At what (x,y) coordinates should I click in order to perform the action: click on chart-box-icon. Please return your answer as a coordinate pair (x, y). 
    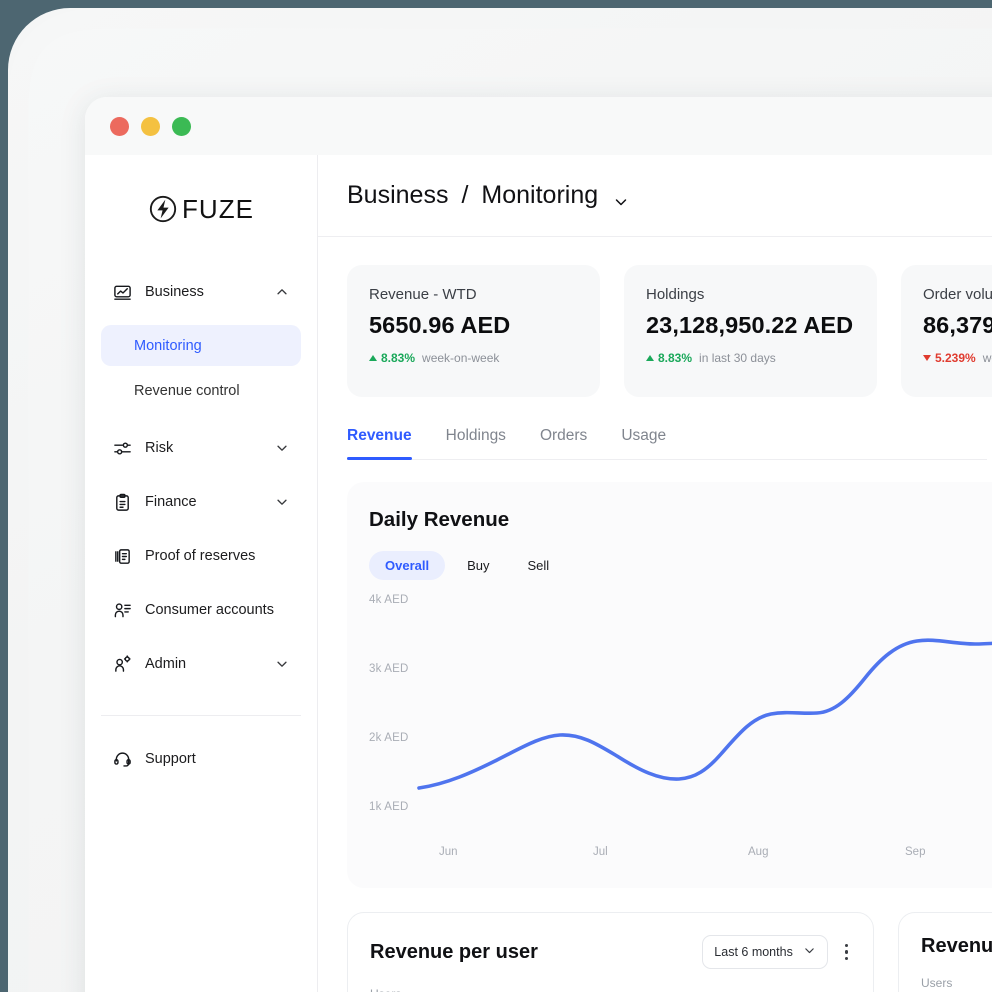
    Looking at the image, I should click on (122, 292).